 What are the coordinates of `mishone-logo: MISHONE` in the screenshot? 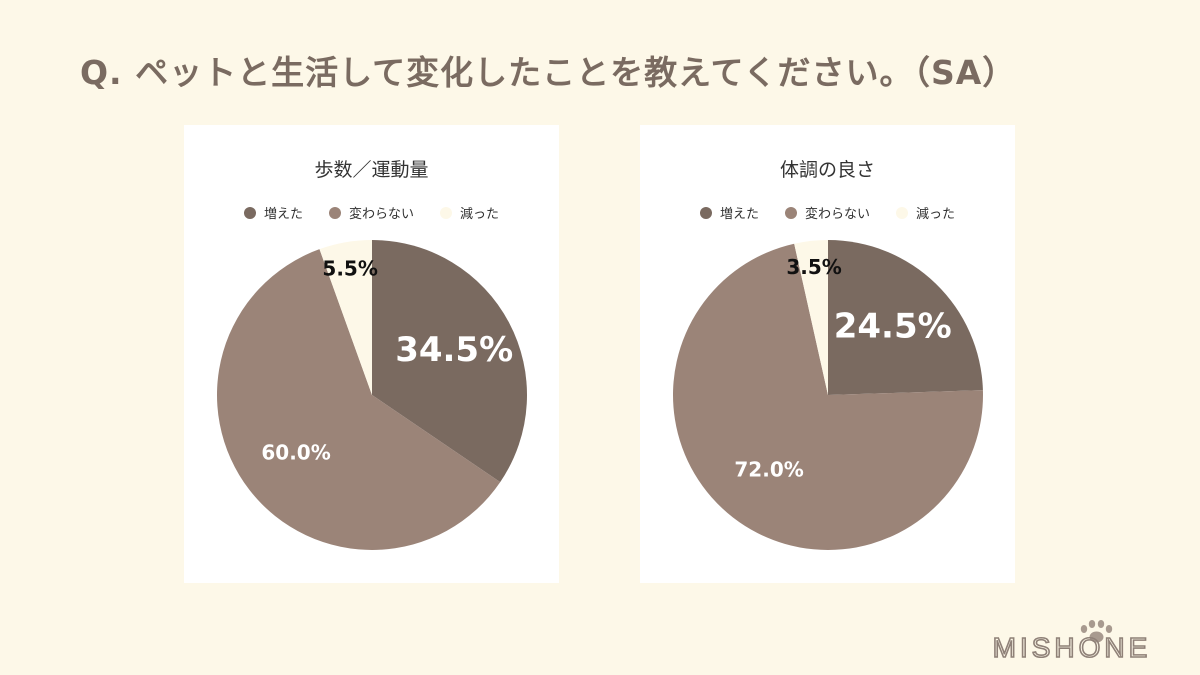 It's located at (1072, 640).